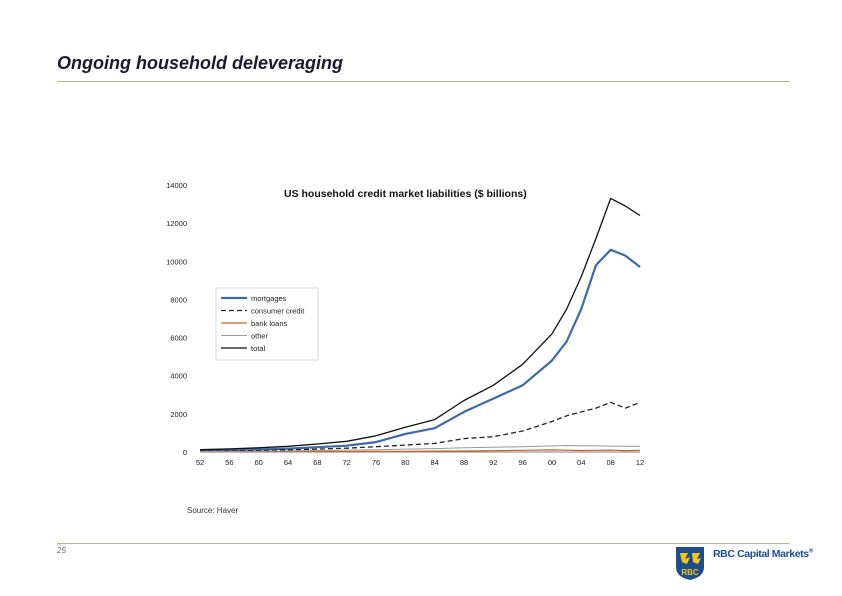  I want to click on x-tick-label: 60, so click(258, 462).